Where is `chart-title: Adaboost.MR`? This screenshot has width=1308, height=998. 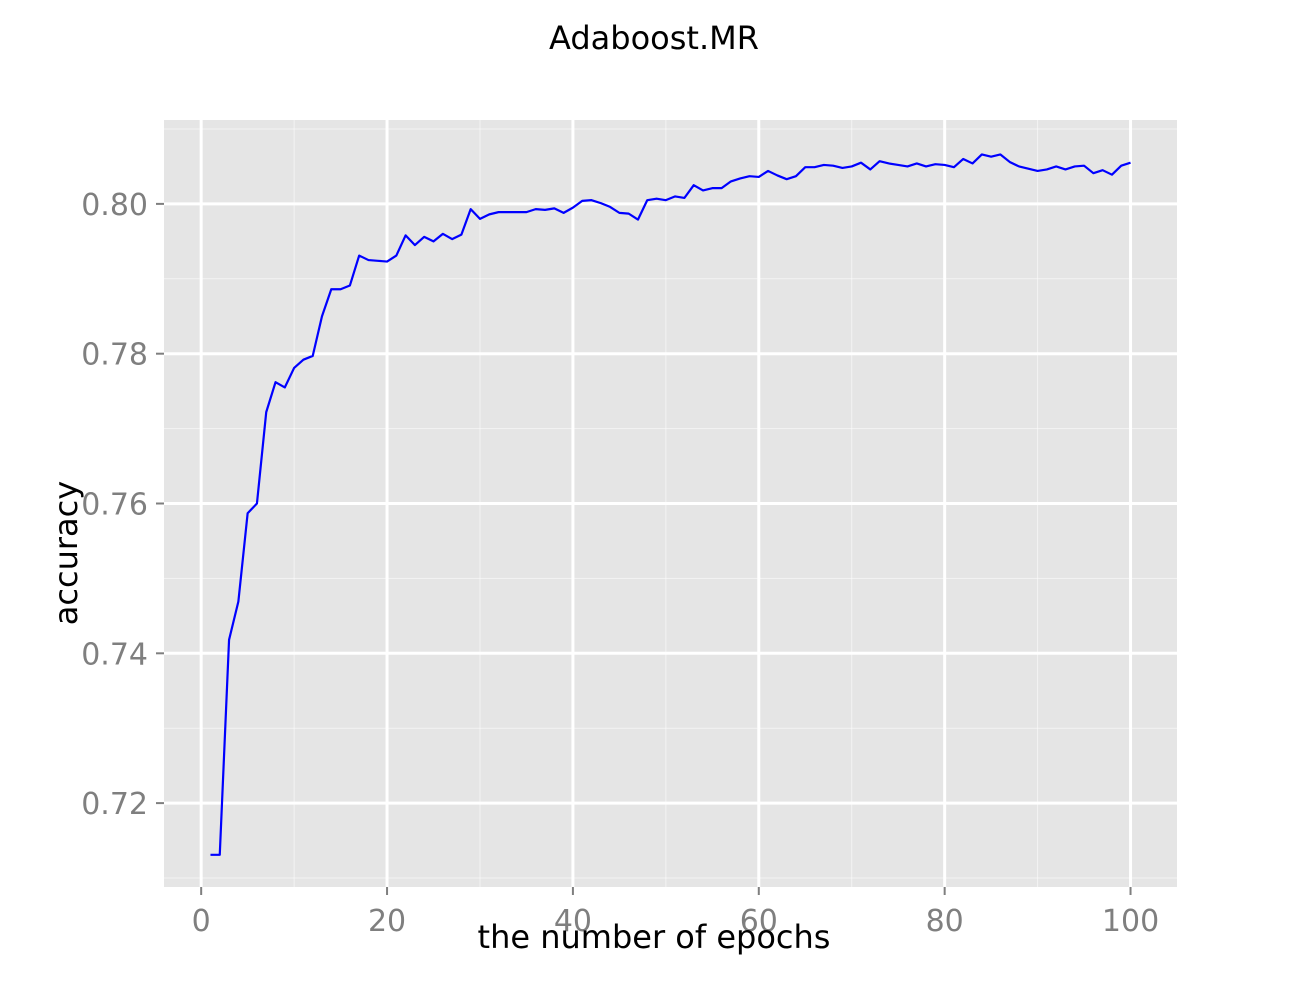
chart-title: Adaboost.MR is located at coordinates (654, 38).